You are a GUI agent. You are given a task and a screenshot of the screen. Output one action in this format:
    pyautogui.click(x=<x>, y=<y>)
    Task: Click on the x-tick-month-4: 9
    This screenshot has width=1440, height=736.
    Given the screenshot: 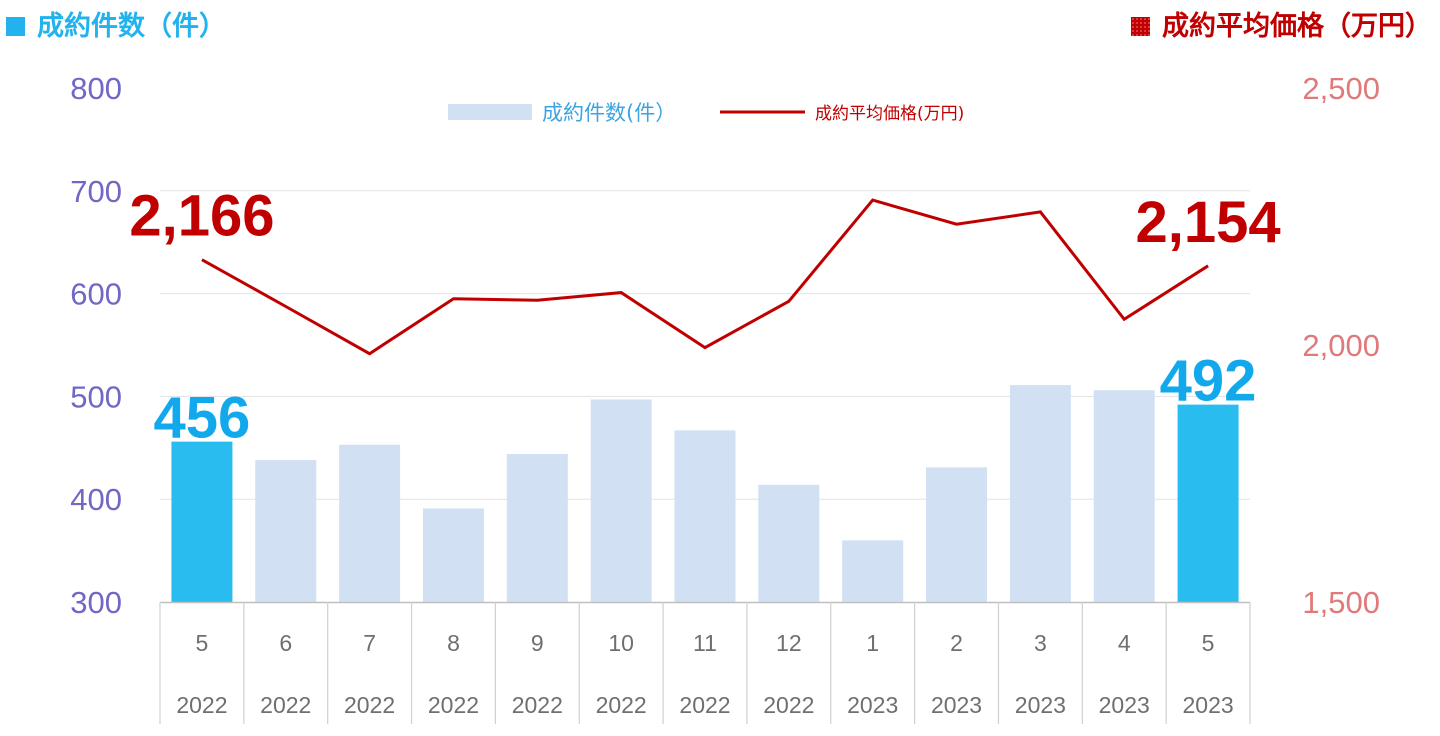 What is the action you would take?
    pyautogui.click(x=537, y=643)
    